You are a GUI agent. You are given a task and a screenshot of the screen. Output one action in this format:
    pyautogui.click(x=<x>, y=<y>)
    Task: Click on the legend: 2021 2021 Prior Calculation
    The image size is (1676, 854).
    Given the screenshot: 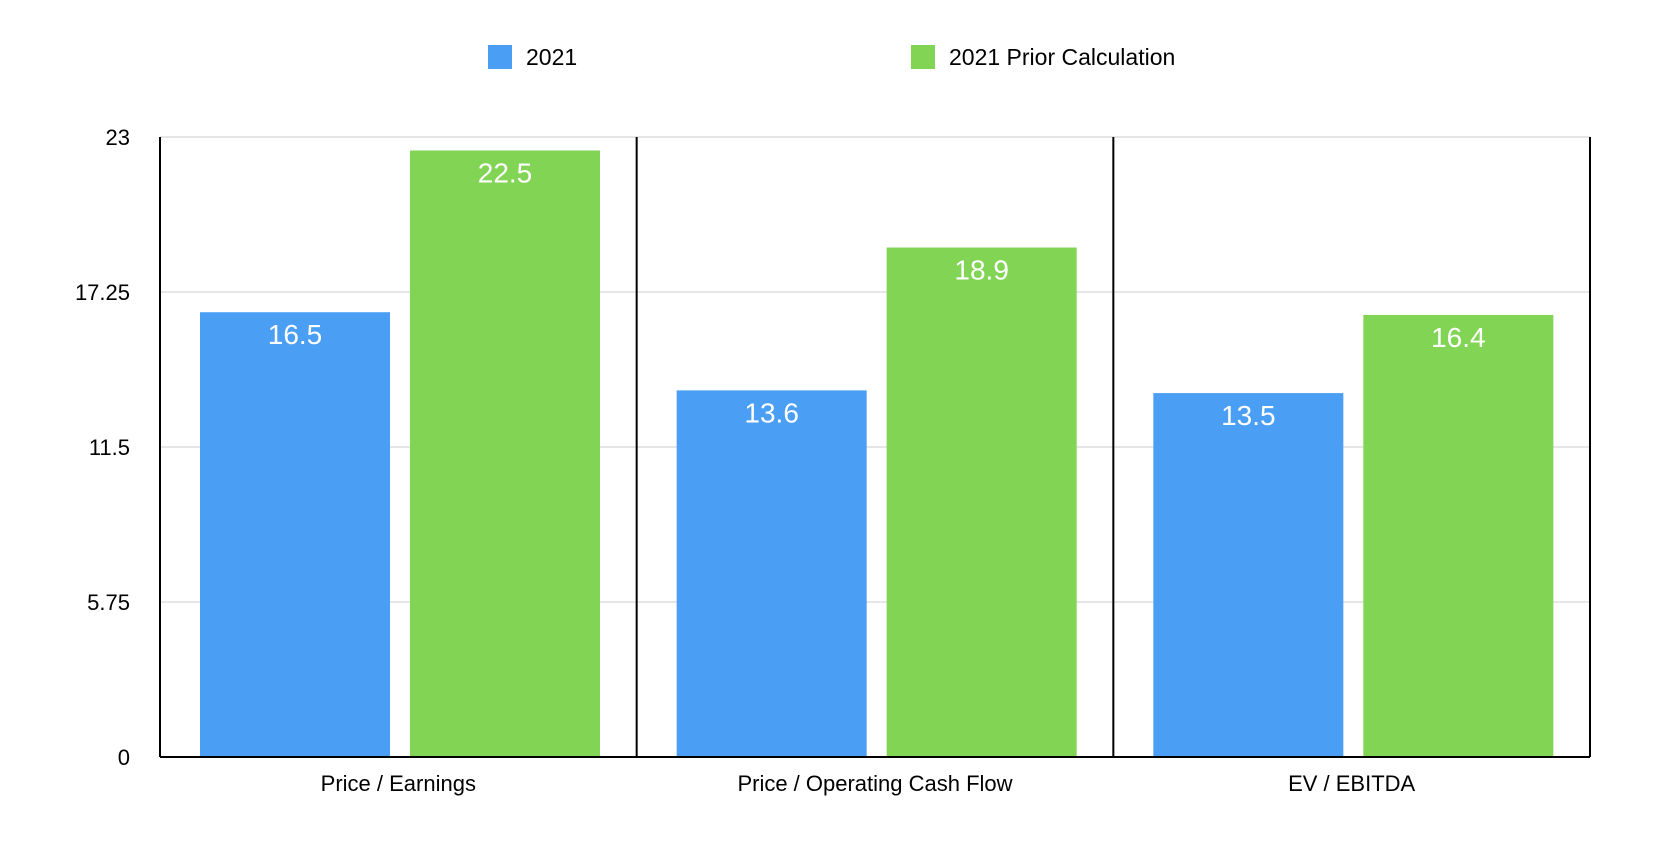 What is the action you would take?
    pyautogui.click(x=838, y=57)
    